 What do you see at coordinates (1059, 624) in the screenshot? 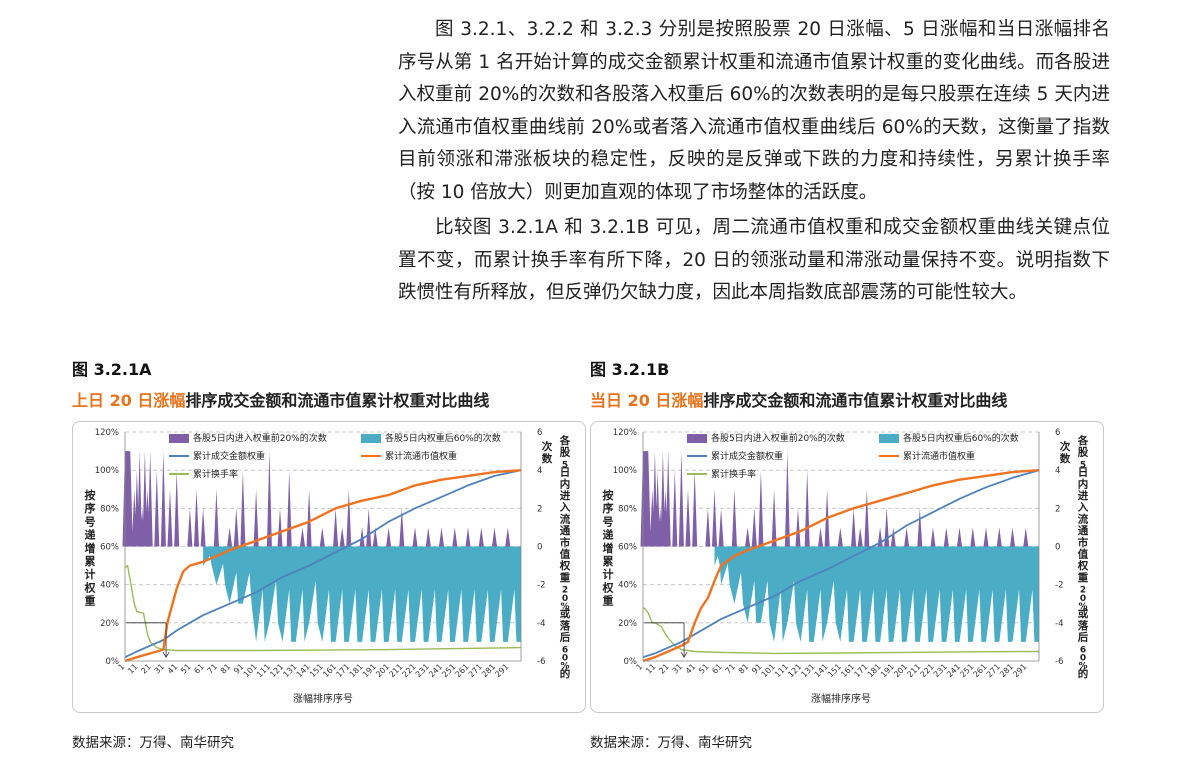
I see `y2-tick-label: -4` at bounding box center [1059, 624].